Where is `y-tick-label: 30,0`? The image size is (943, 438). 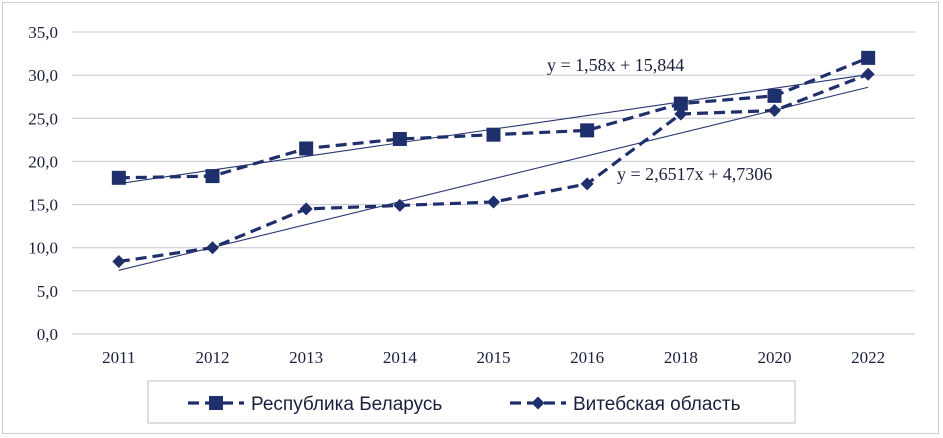 y-tick-label: 30,0 is located at coordinates (43, 75).